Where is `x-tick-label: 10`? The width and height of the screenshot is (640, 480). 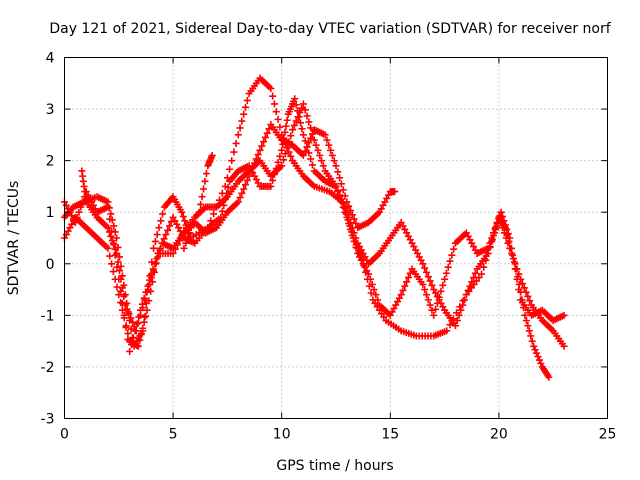 x-tick-label: 10 is located at coordinates (282, 435).